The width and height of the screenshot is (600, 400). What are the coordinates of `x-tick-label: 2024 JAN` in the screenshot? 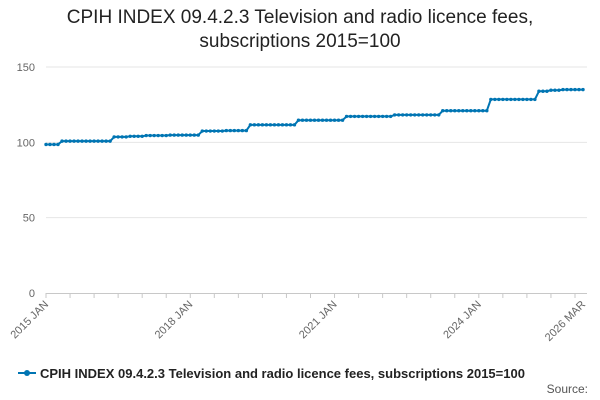 It's located at (462, 320).